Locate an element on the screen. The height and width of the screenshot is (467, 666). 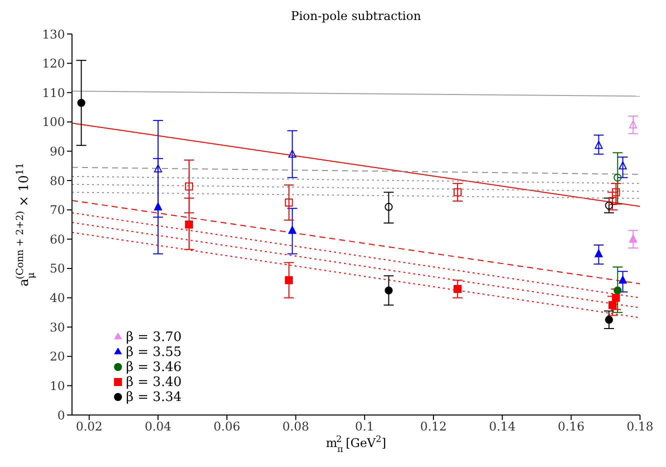
y-tick-label: 10 is located at coordinates (57, 385).